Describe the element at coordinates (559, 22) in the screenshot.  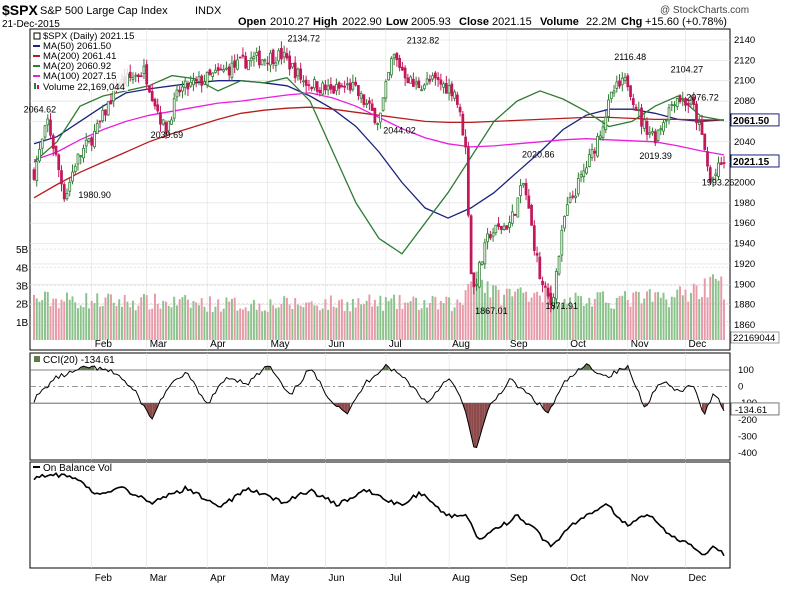
I see `volume-label: Volume` at that location.